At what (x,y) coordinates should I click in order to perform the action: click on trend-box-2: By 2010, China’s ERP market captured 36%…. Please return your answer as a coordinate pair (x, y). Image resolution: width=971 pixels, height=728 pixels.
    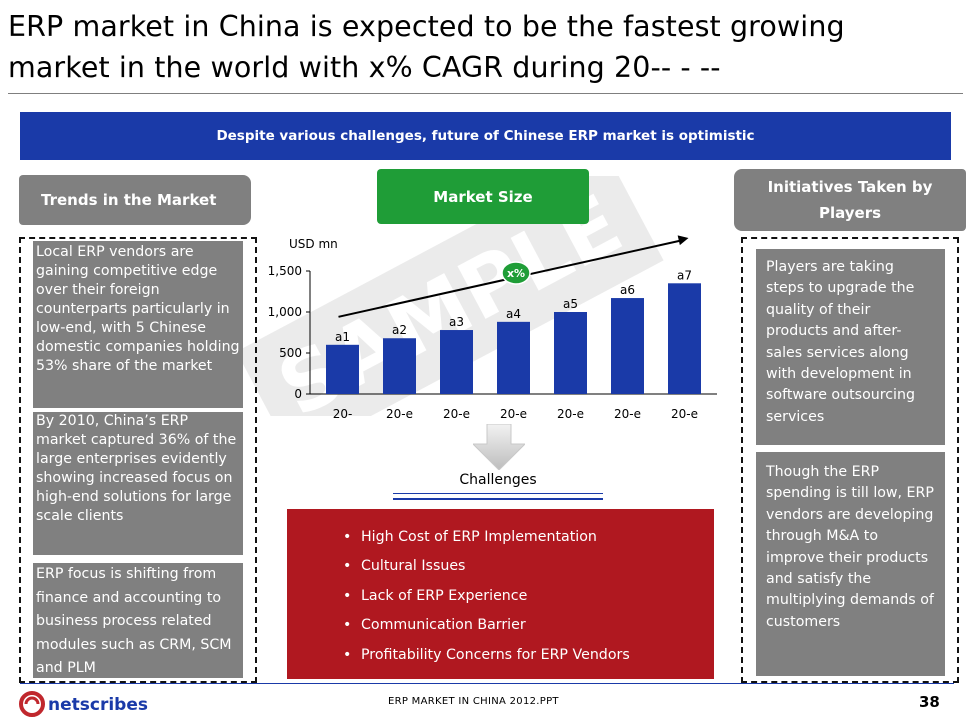
    Looking at the image, I should click on (138, 483).